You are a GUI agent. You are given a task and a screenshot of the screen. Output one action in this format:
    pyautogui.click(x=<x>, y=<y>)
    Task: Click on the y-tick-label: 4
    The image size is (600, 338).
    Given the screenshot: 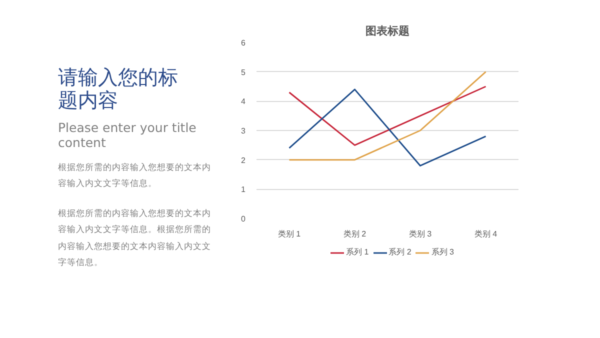 What is the action you would take?
    pyautogui.click(x=243, y=101)
    